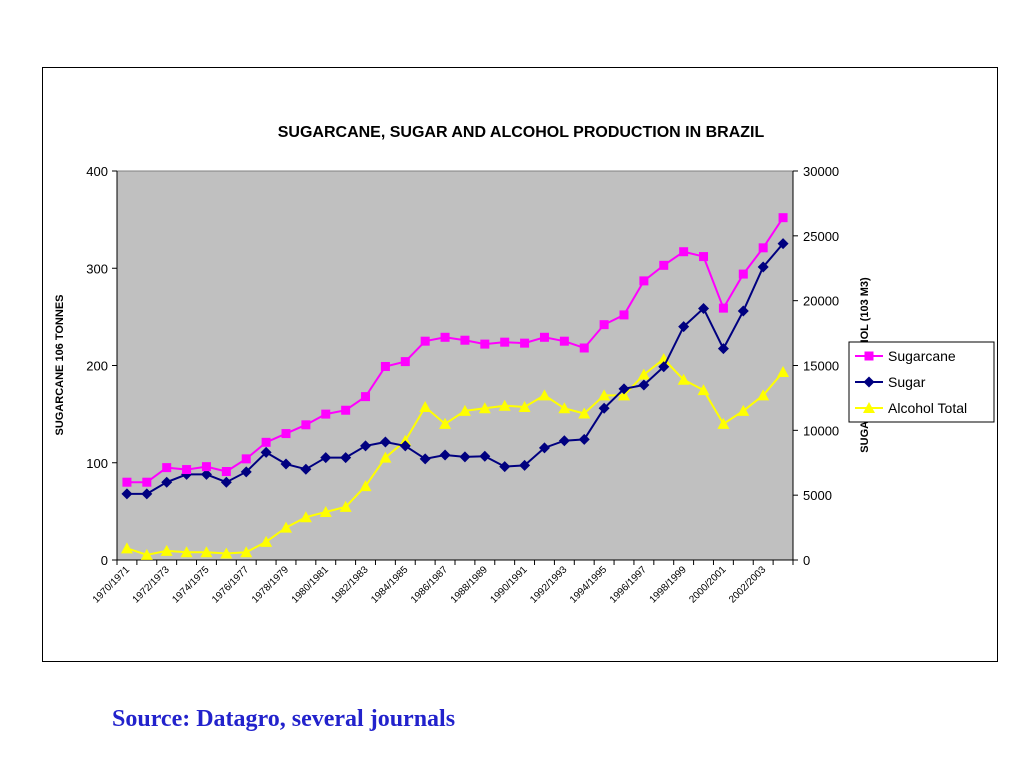 The width and height of the screenshot is (1024, 768). I want to click on legend-marker-sugar, so click(869, 382).